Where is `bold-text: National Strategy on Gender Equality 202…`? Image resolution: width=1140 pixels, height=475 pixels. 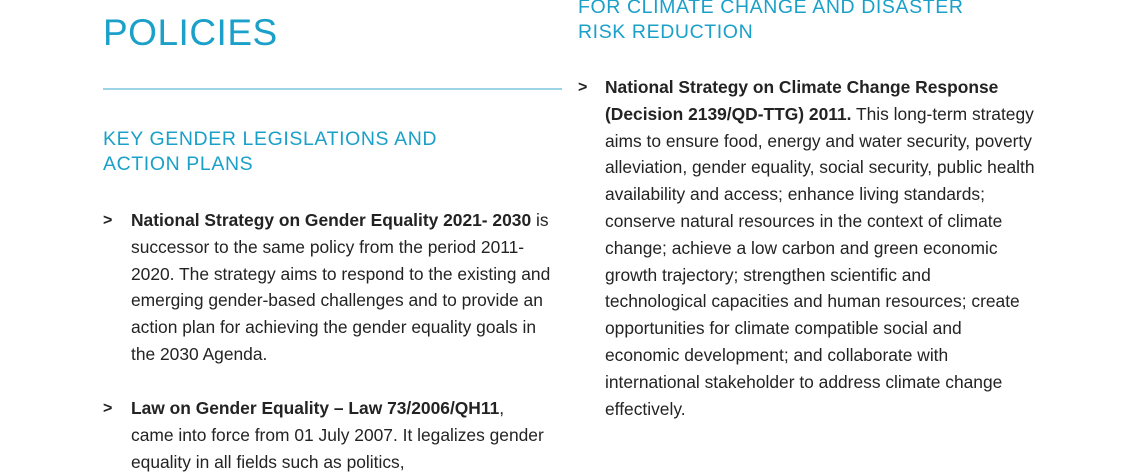
bold-text: National Strategy on Gender Equality 202… is located at coordinates (331, 220).